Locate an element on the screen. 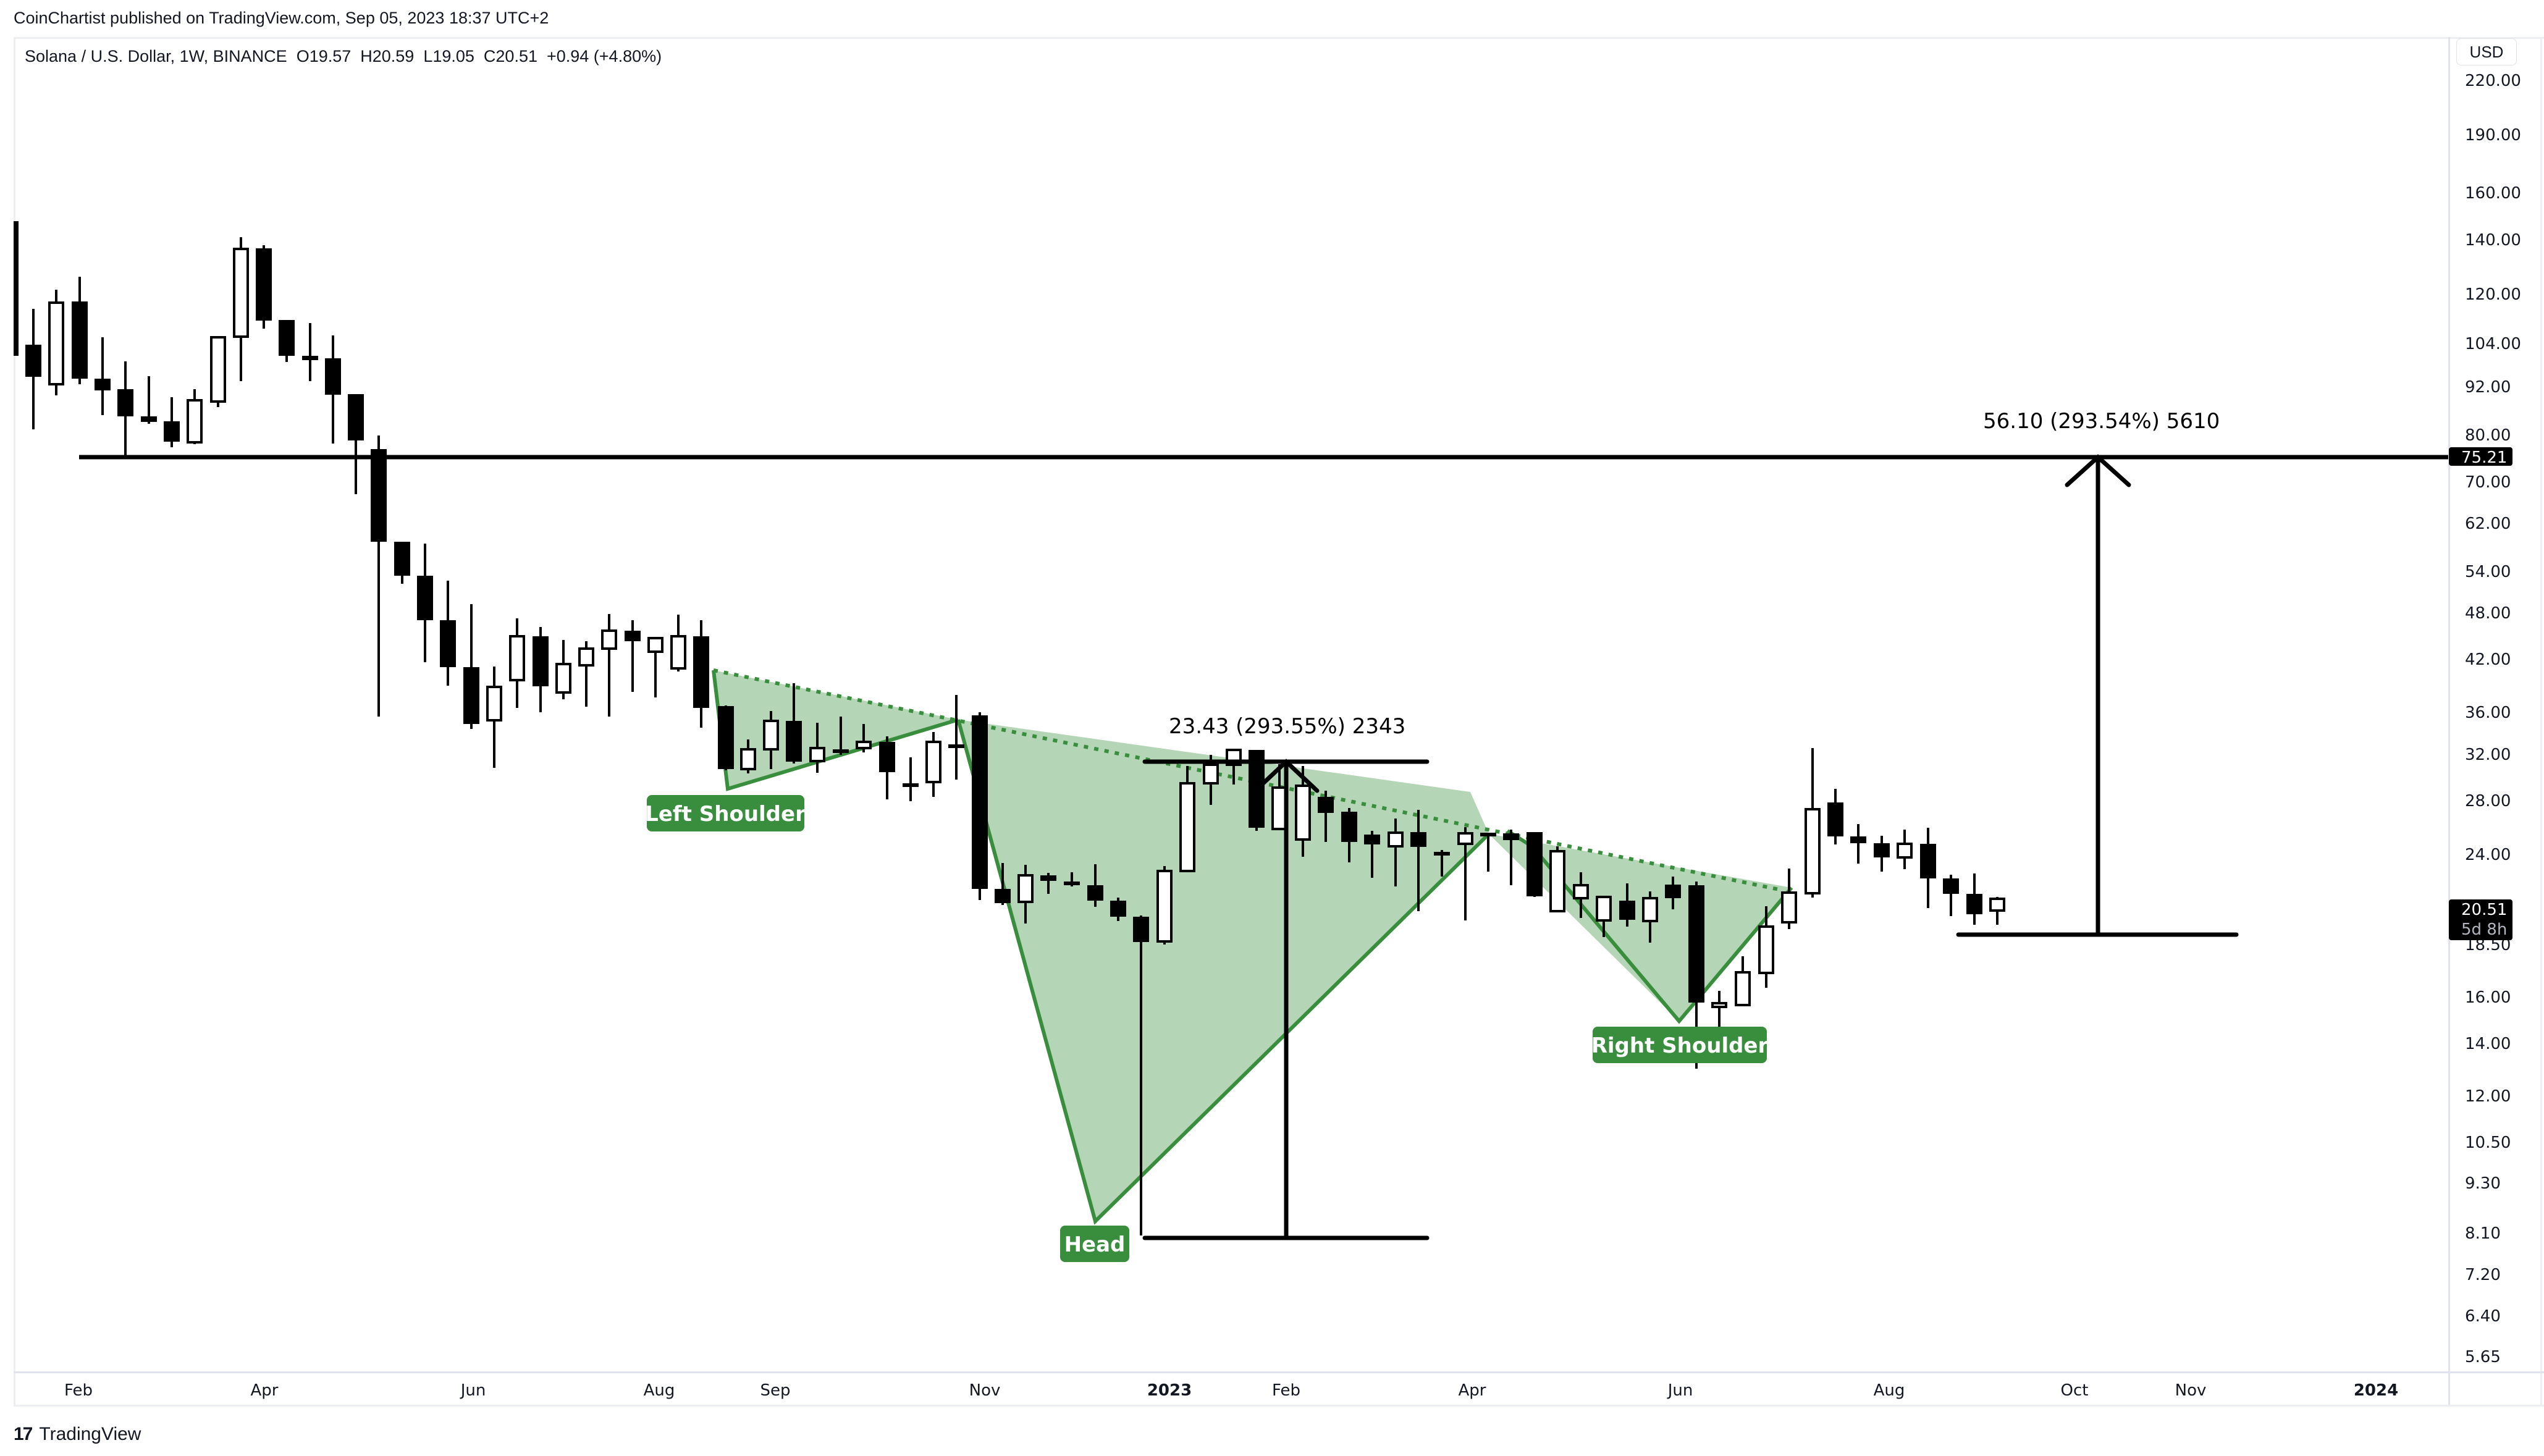 This screenshot has width=2544, height=1456. bottom-border is located at coordinates (1279, 1406).